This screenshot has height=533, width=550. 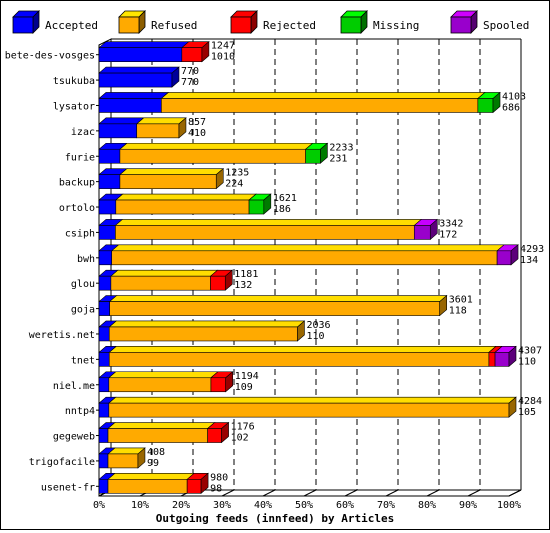 What do you see at coordinates (511, 107) in the screenshot?
I see `row-accepted-lysator: 686` at bounding box center [511, 107].